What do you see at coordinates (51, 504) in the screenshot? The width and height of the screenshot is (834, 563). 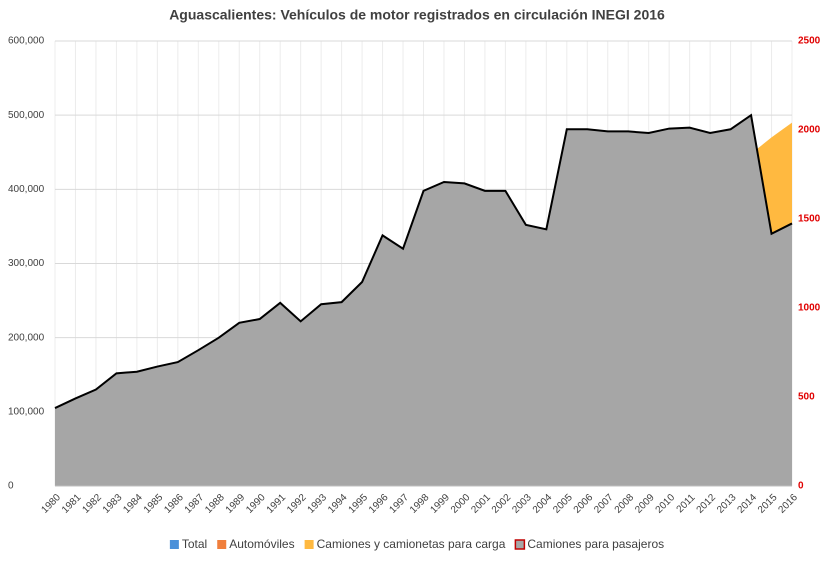 I see `x-tick-label: 1980` at bounding box center [51, 504].